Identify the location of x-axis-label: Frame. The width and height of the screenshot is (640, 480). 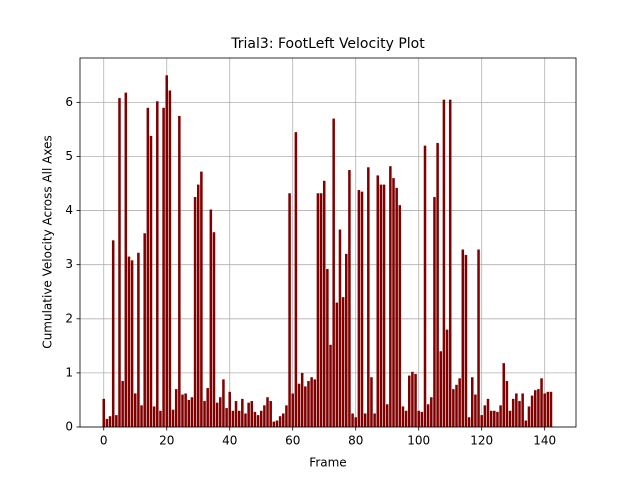
(327, 463).